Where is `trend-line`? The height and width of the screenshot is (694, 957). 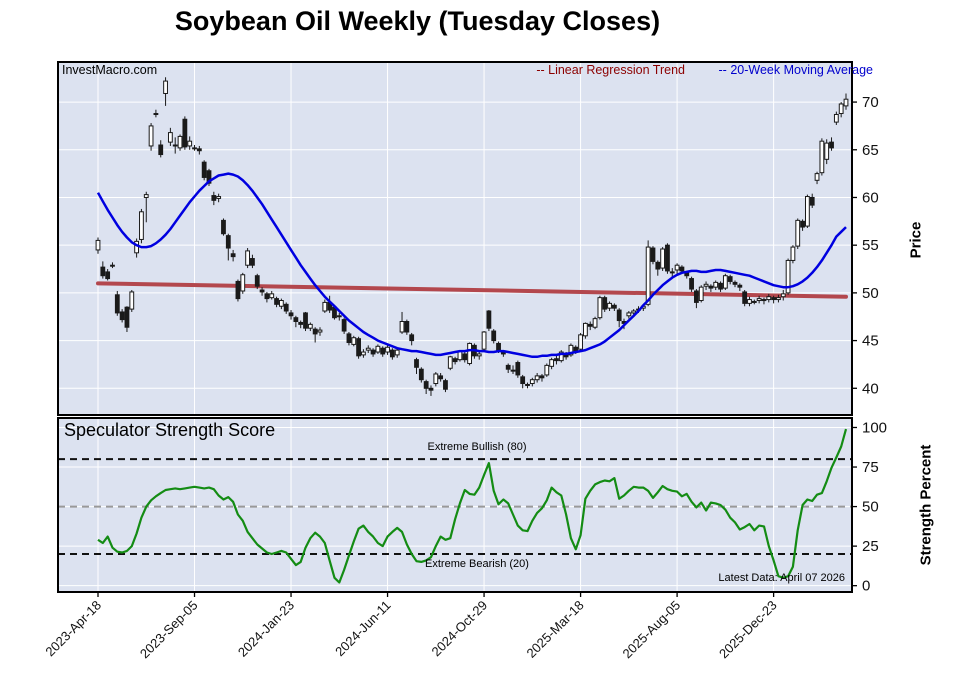
trend-line is located at coordinates (472, 290).